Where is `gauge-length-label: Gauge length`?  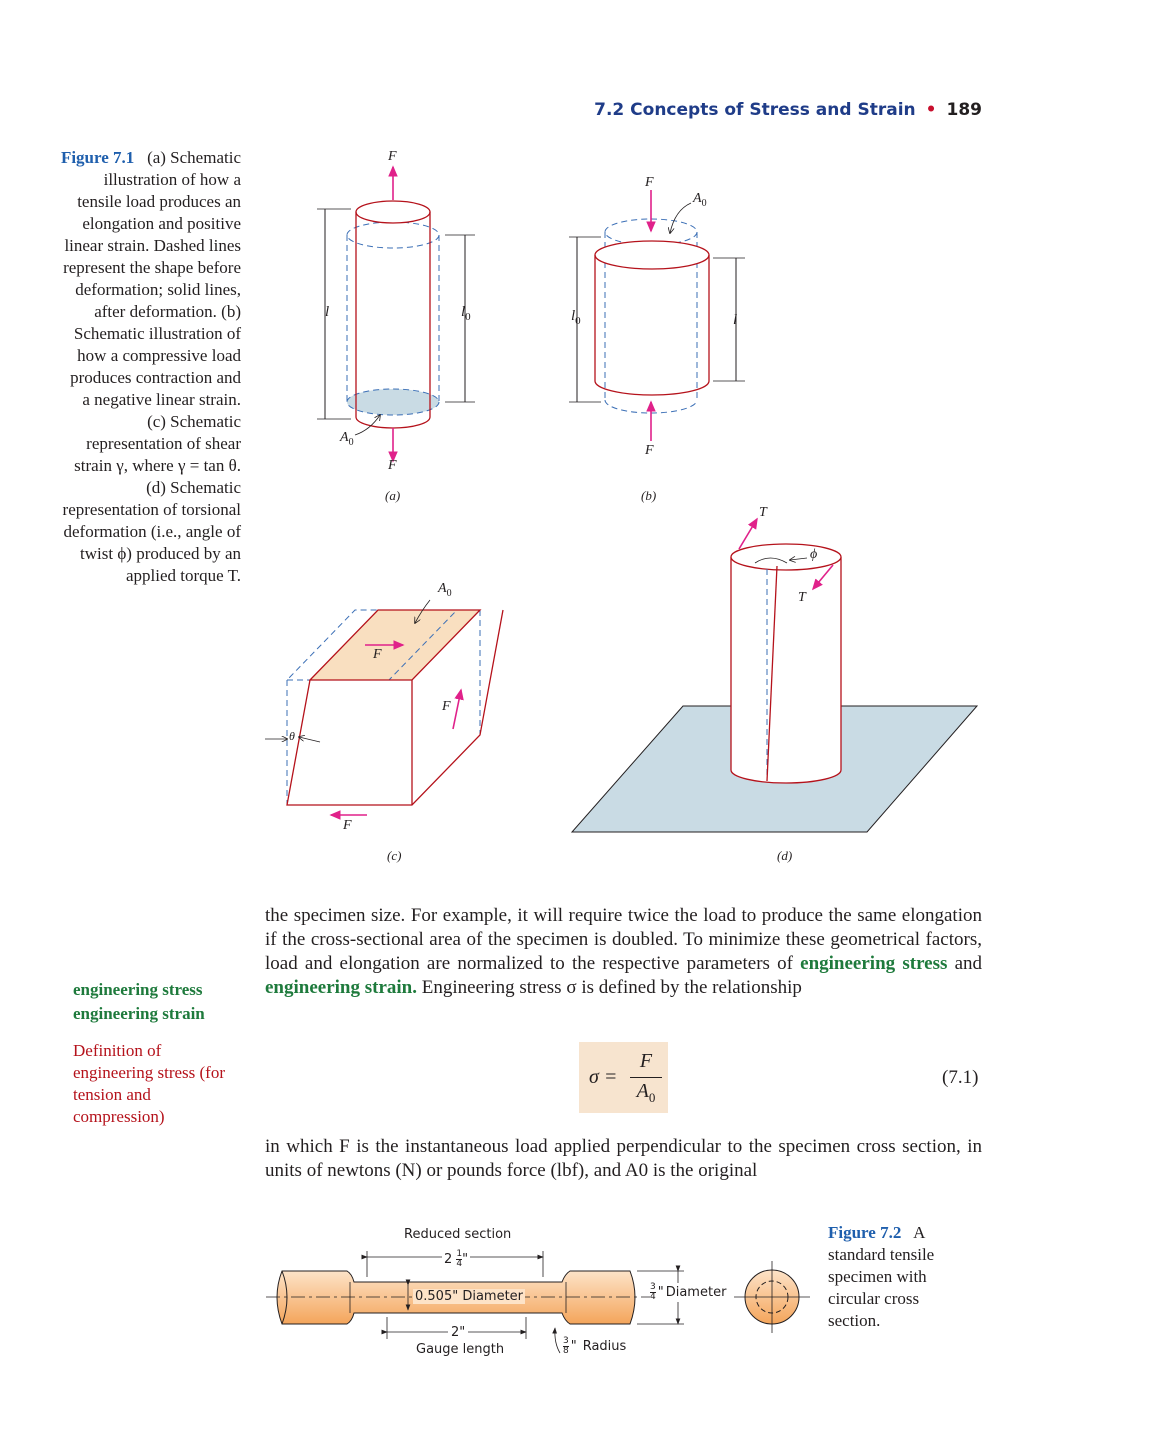 gauge-length-label: Gauge length is located at coordinates (460, 1349).